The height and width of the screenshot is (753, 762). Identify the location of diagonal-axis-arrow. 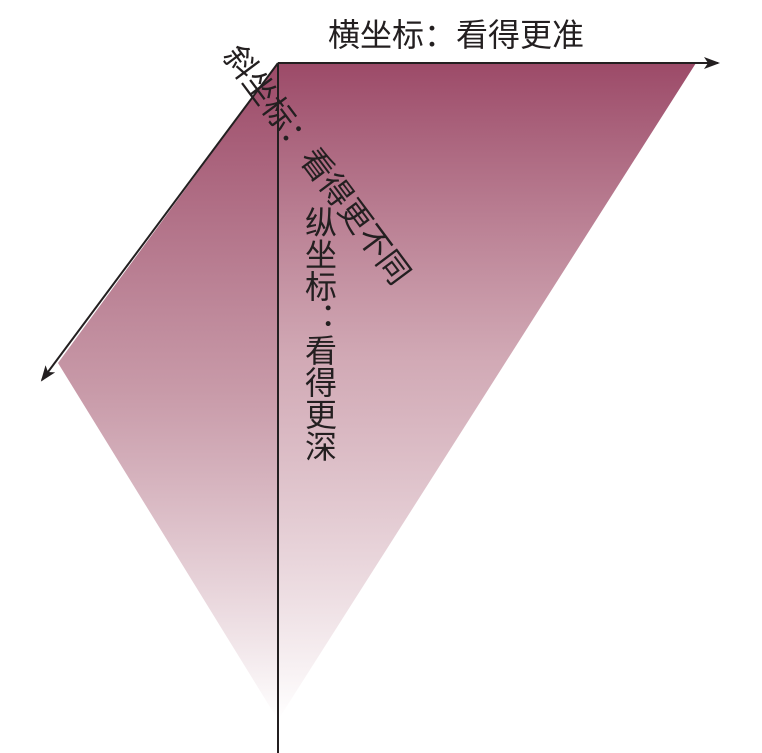
(159, 222).